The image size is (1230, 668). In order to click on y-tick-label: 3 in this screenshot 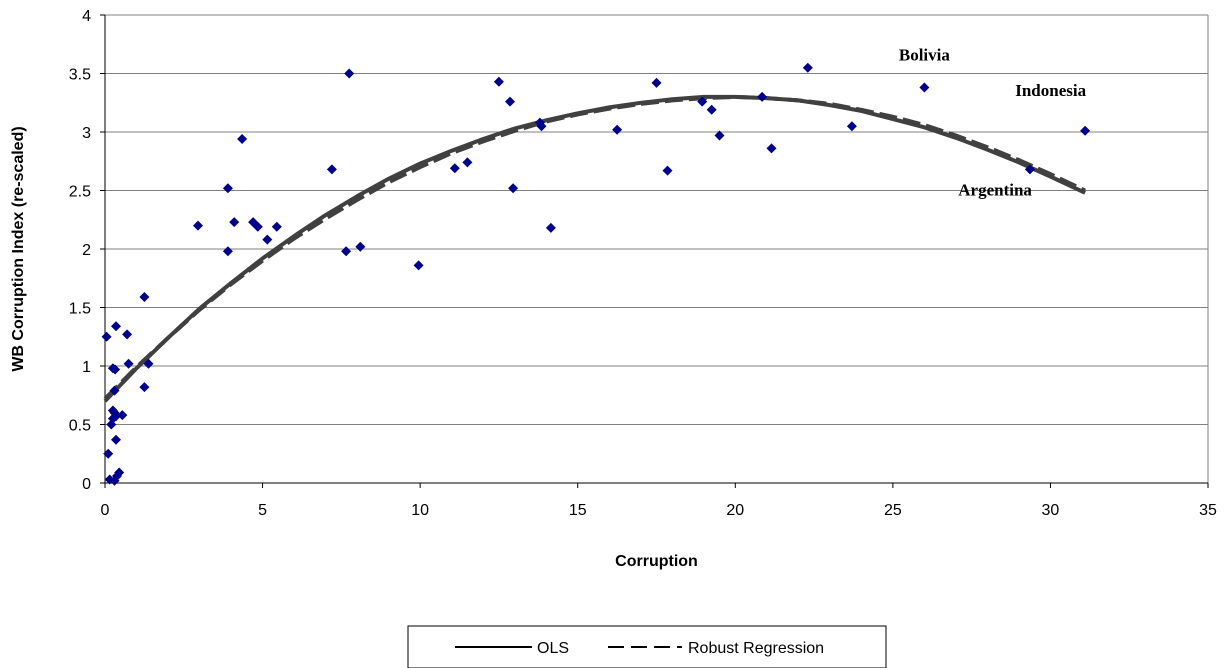, I will do `click(86, 133)`.